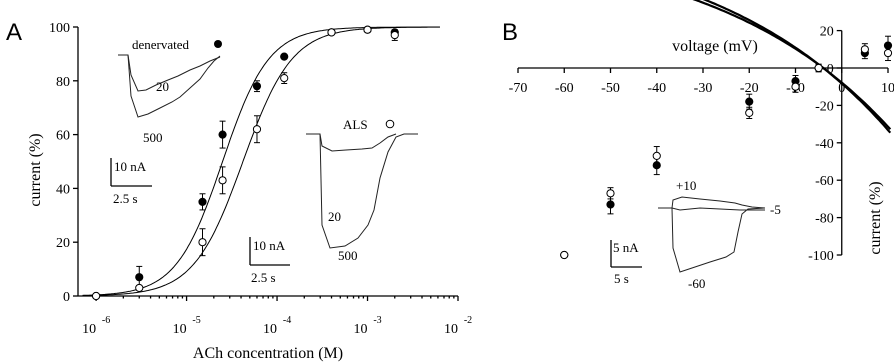 This screenshot has width=894, height=364. Describe the element at coordinates (130, 166) in the screenshot. I see `scale-label-na-a1: 10 nA` at that location.